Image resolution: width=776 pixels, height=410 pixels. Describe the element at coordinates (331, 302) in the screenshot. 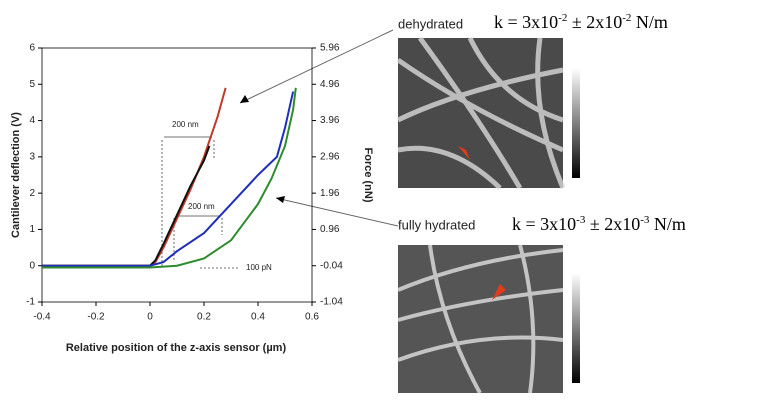

I see `y2-tick-label: -1.04` at that location.